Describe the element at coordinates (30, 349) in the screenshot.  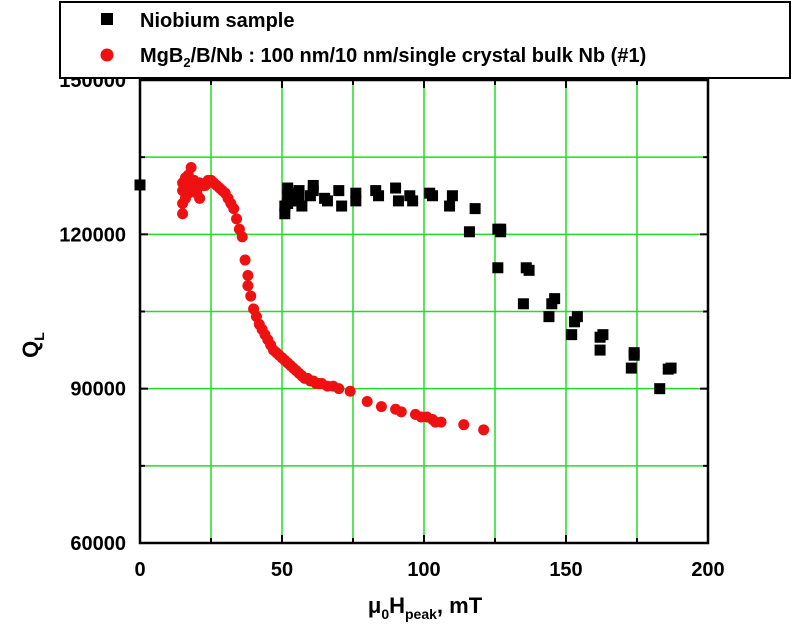
I see `y-axis-title-q: Q` at that location.